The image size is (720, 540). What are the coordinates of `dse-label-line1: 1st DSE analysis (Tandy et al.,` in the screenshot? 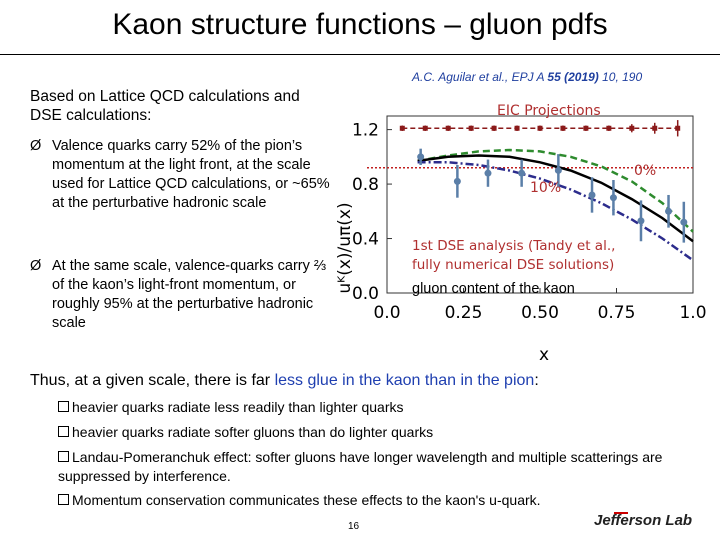 It's located at (514, 246).